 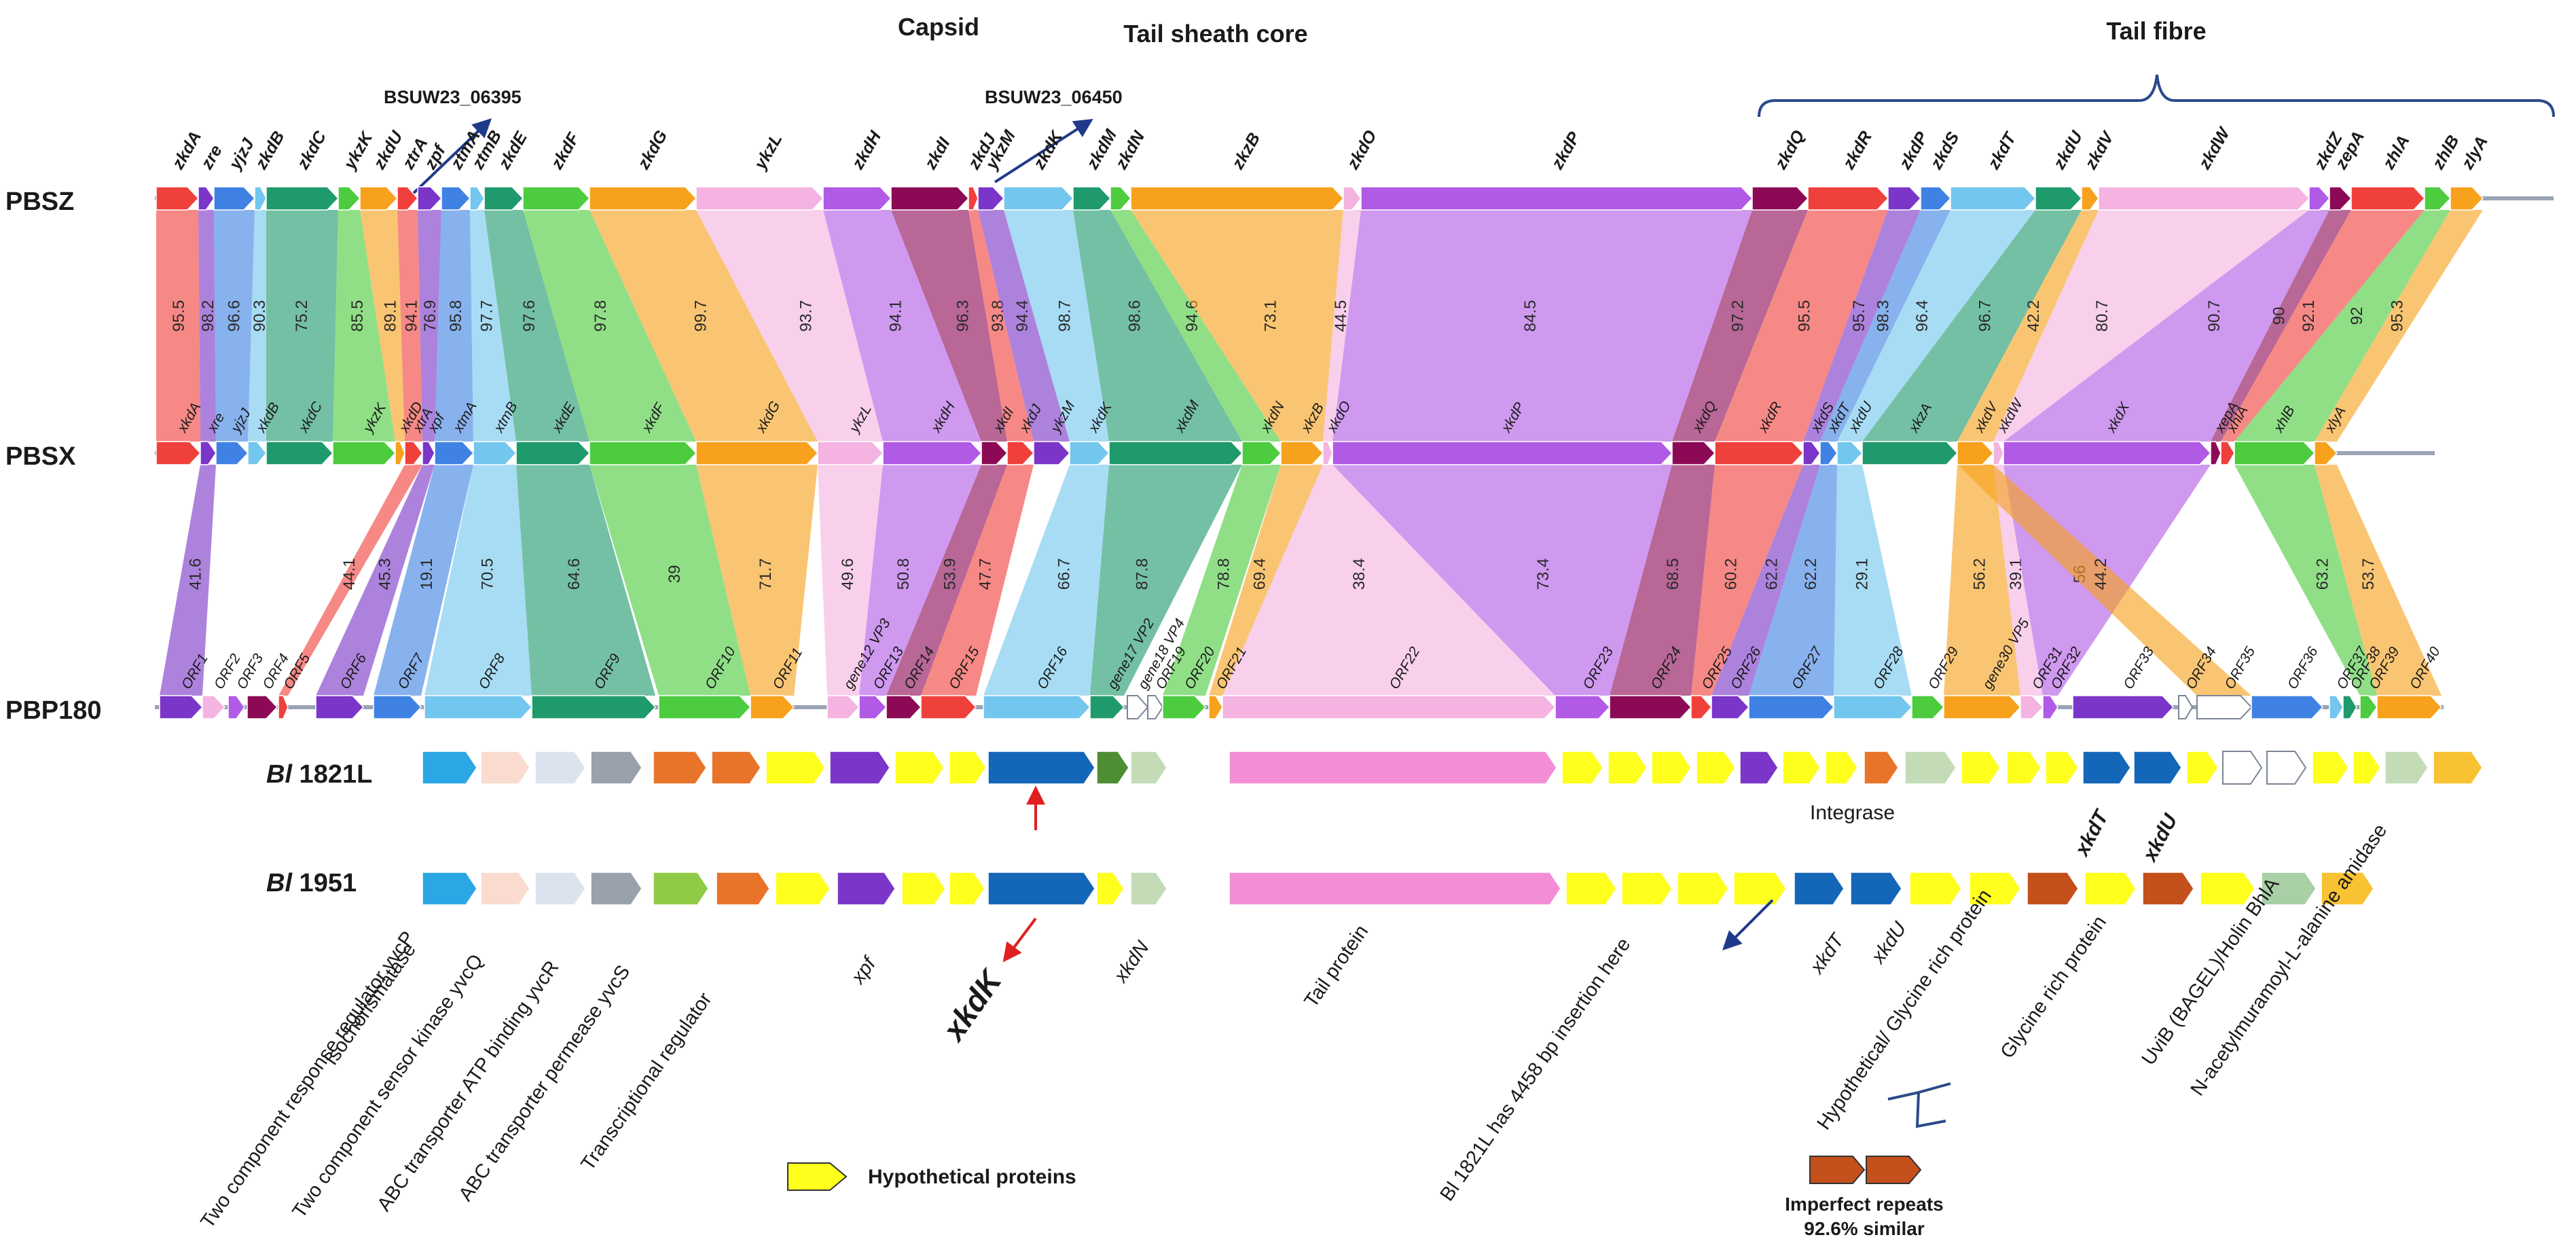 What do you see at coordinates (986, 574) in the screenshot?
I see `link-bottom-value: 47.7` at bounding box center [986, 574].